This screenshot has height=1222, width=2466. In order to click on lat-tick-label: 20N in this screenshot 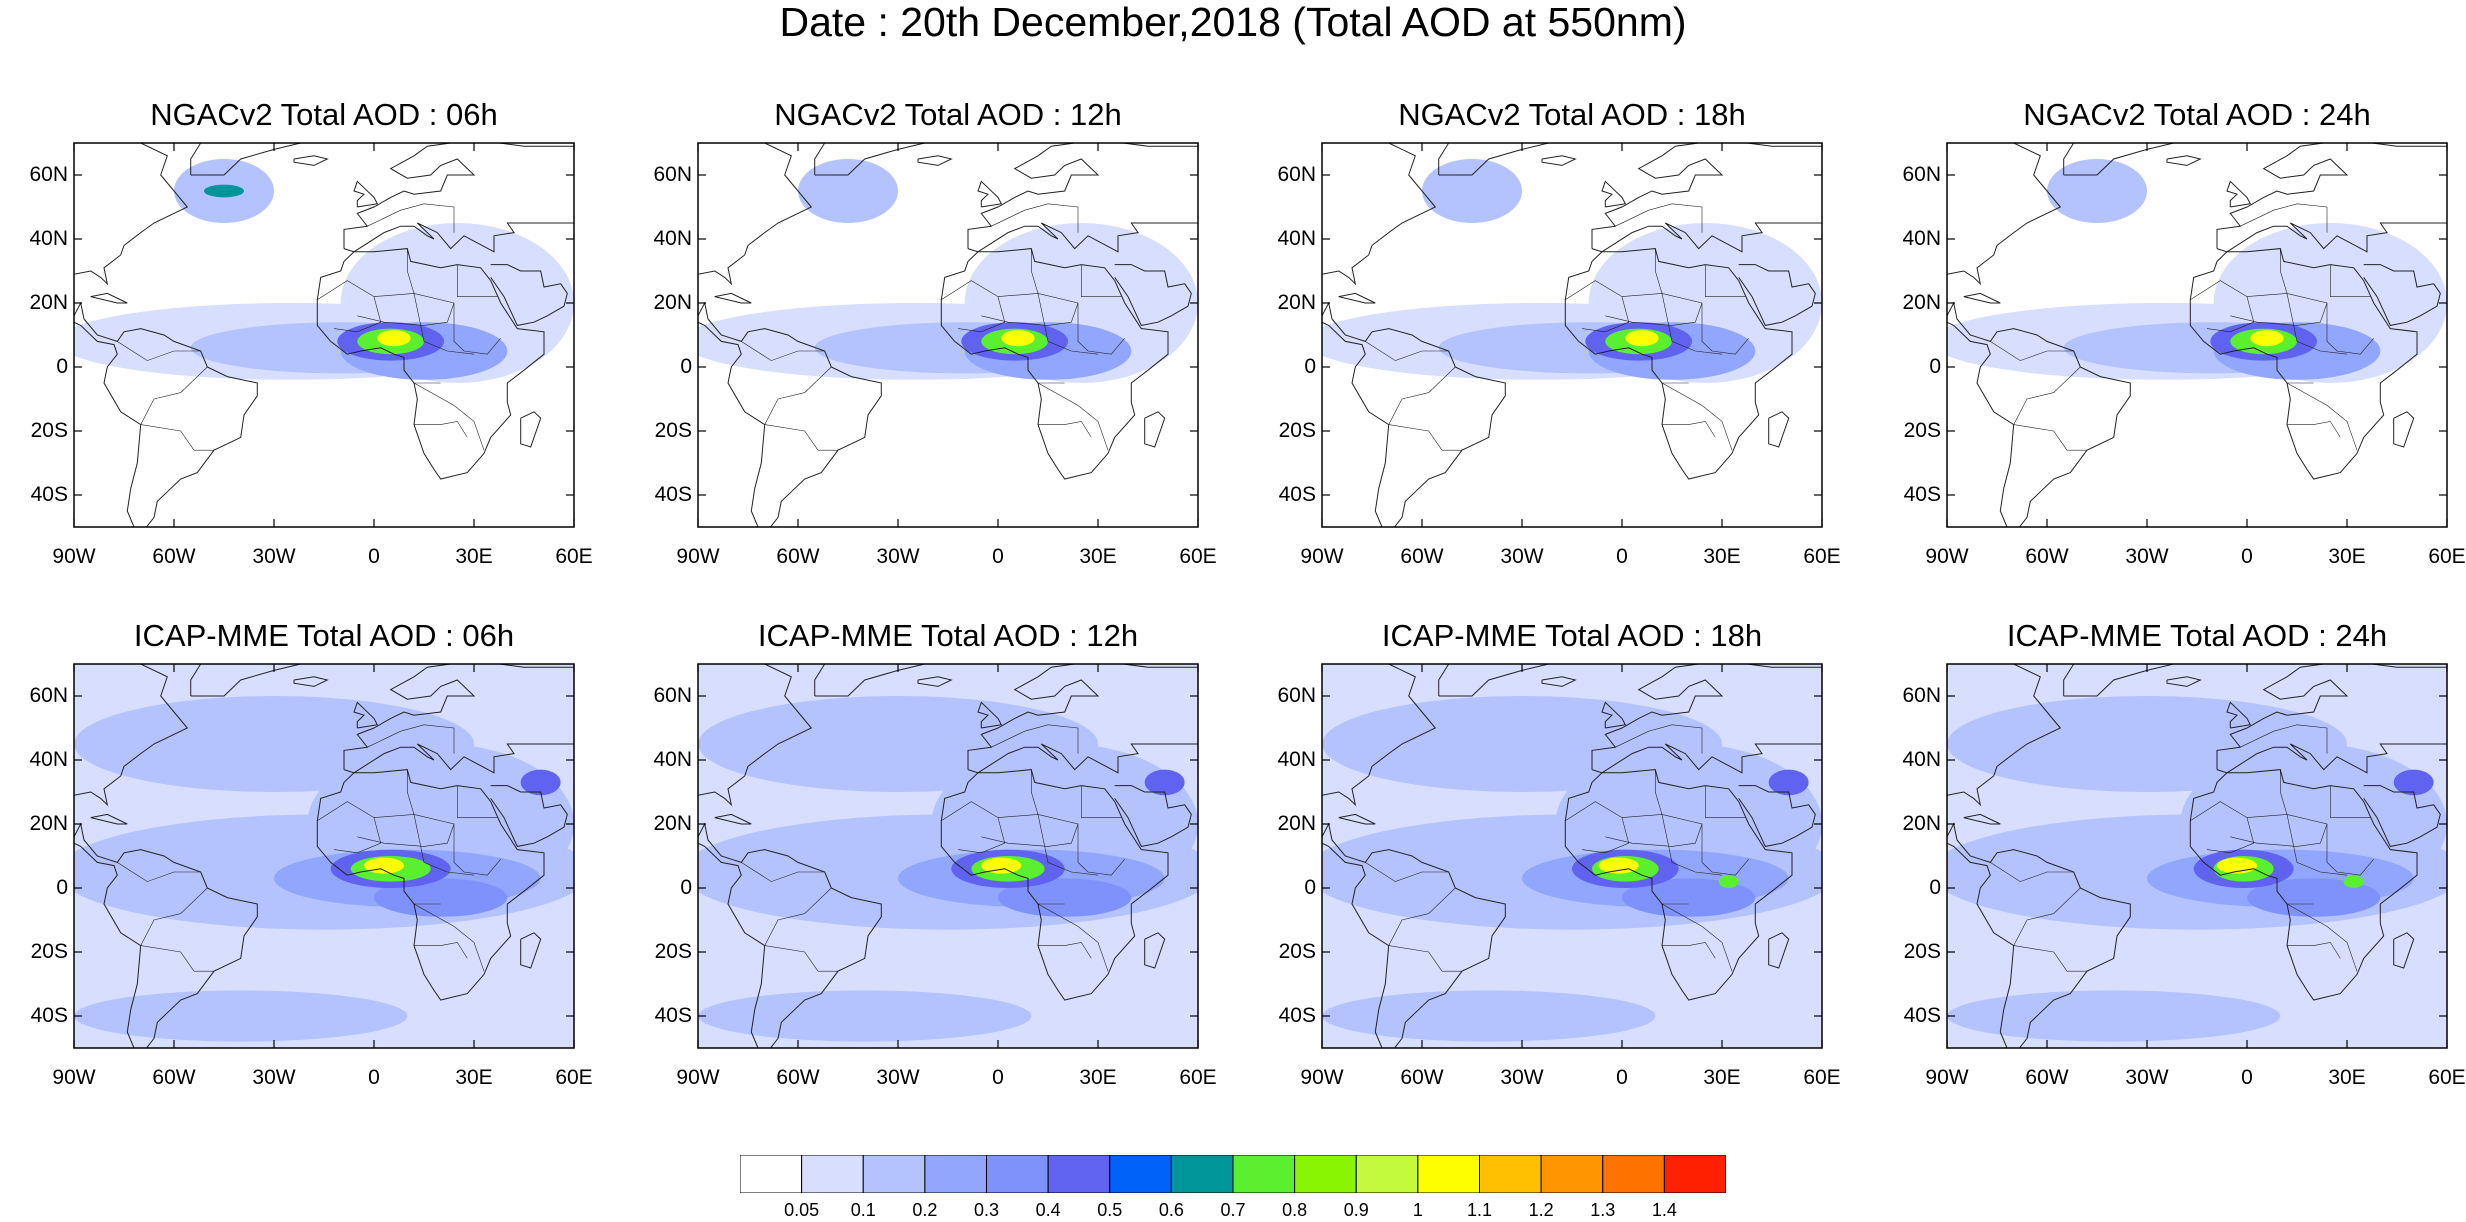, I will do `click(1296, 302)`.